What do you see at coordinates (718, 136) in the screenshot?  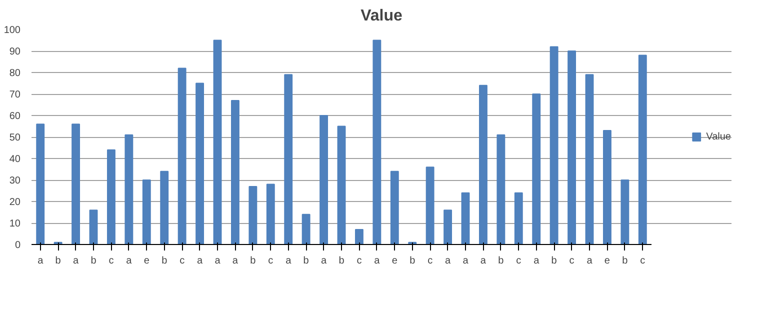 I see `legend-label: Value` at bounding box center [718, 136].